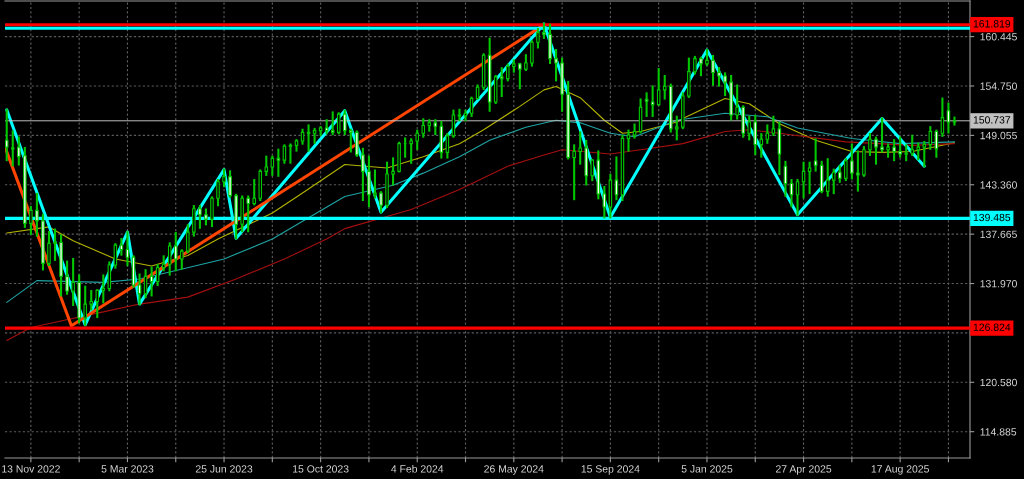 The image size is (1024, 479). Describe the element at coordinates (224, 469) in the screenshot. I see `x-tick-label: 25 Jun 2023` at that location.